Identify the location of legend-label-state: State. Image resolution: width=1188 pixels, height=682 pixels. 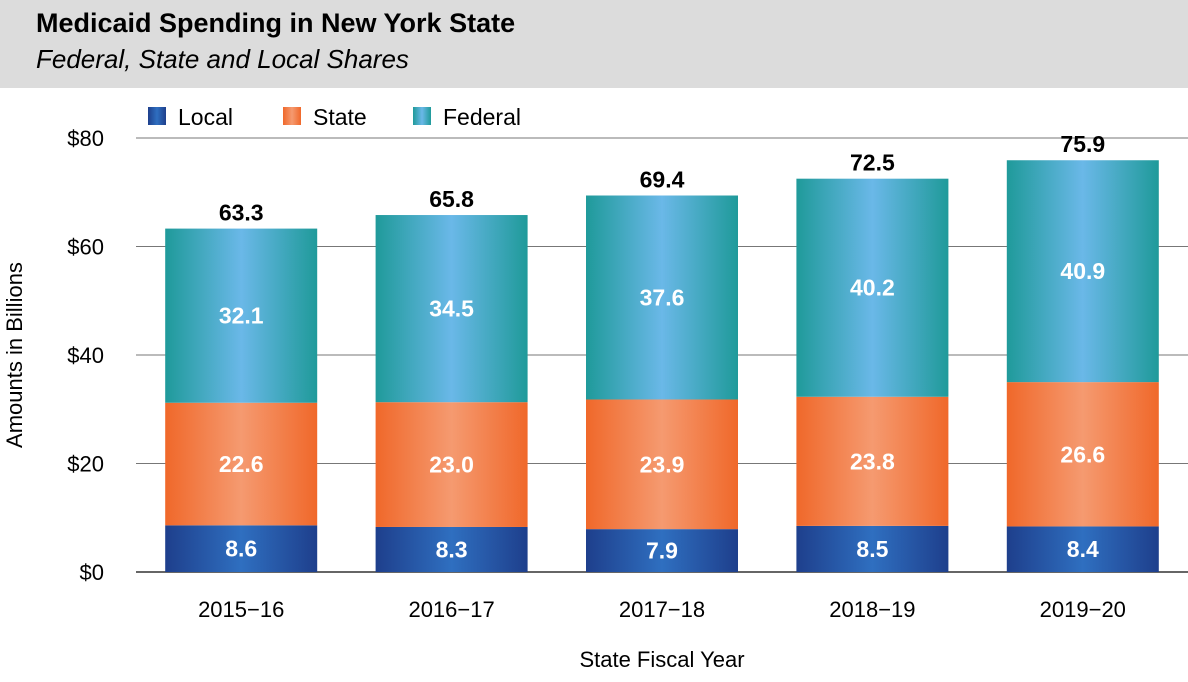
(340, 117).